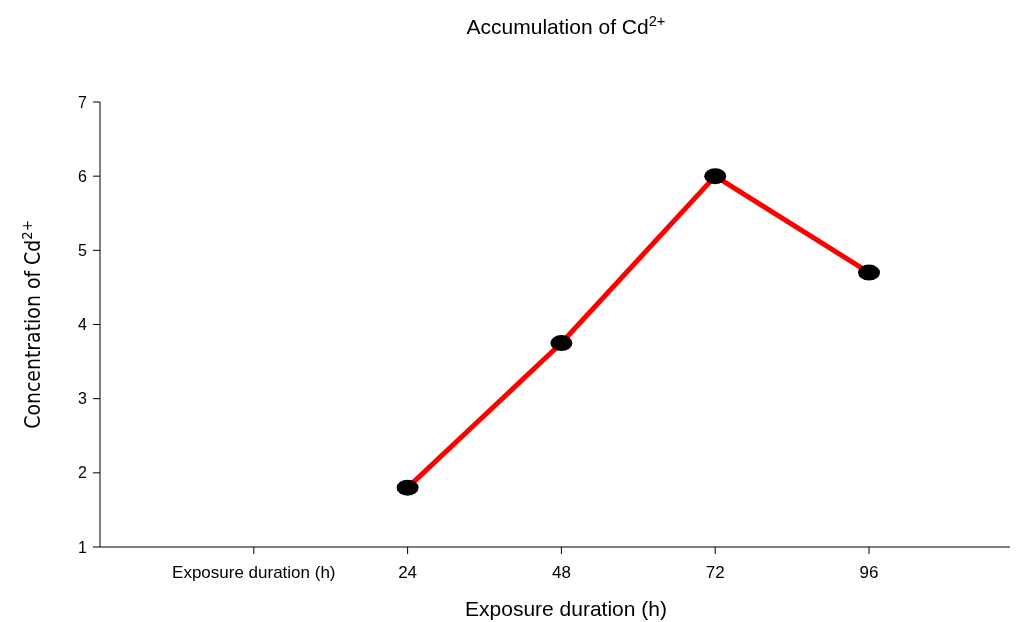 This screenshot has height=622, width=1016. I want to click on y-tick-label: 6, so click(83, 176).